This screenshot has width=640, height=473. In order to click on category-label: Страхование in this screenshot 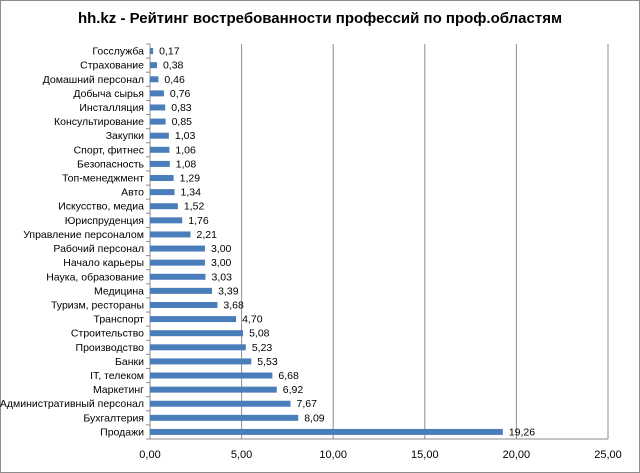, I will do `click(112, 66)`.